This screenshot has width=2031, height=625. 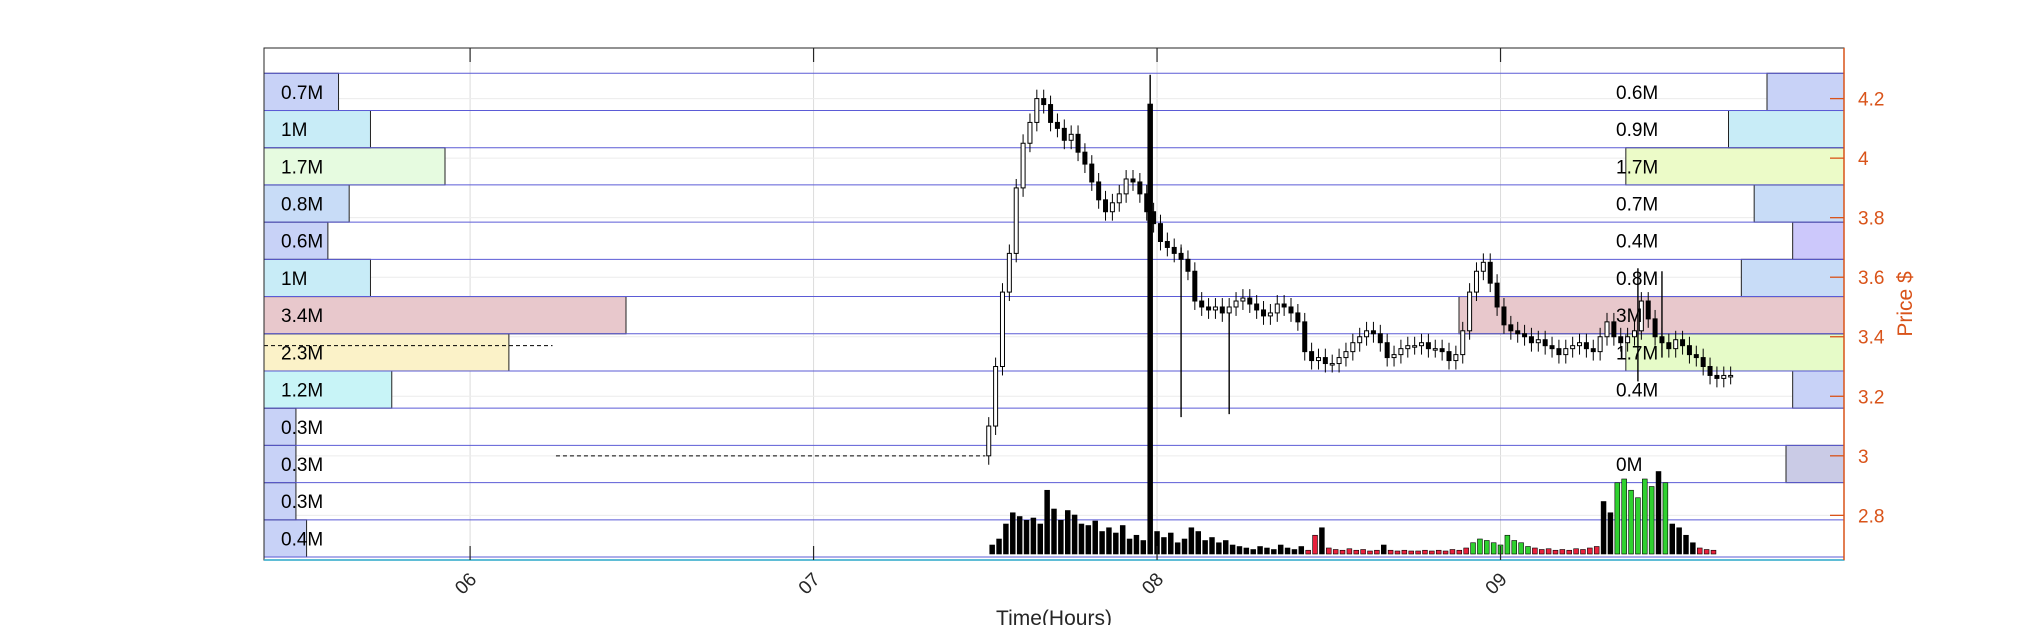 What do you see at coordinates (302, 242) in the screenshot?
I see `left-profile-label: 0.6M` at bounding box center [302, 242].